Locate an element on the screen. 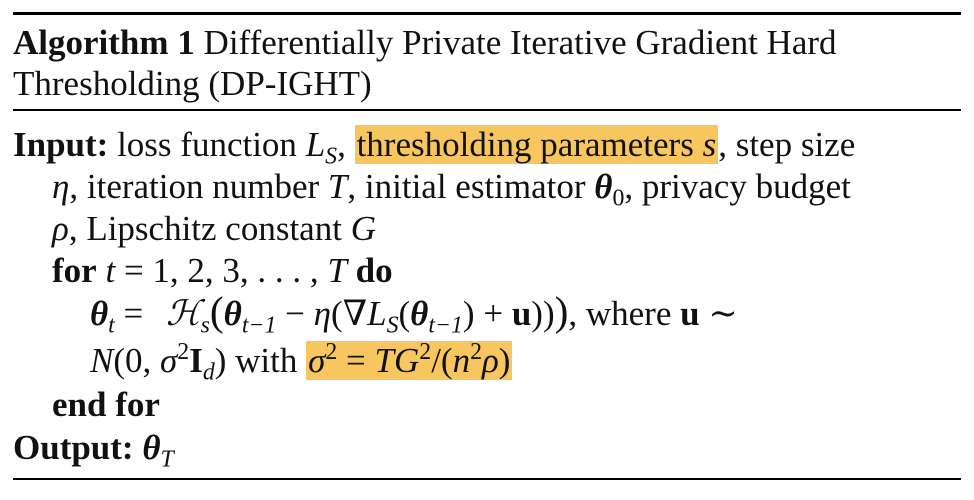 Image resolution: width=974 pixels, height=500 pixels. do-keyword: do is located at coordinates (374, 270).